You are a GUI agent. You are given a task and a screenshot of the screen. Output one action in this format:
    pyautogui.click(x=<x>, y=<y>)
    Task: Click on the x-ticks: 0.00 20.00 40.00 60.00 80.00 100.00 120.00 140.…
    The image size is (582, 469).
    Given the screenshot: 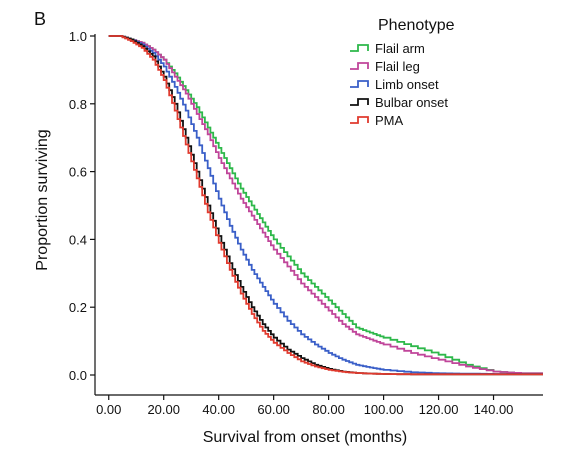 What is the action you would take?
    pyautogui.click(x=304, y=406)
    